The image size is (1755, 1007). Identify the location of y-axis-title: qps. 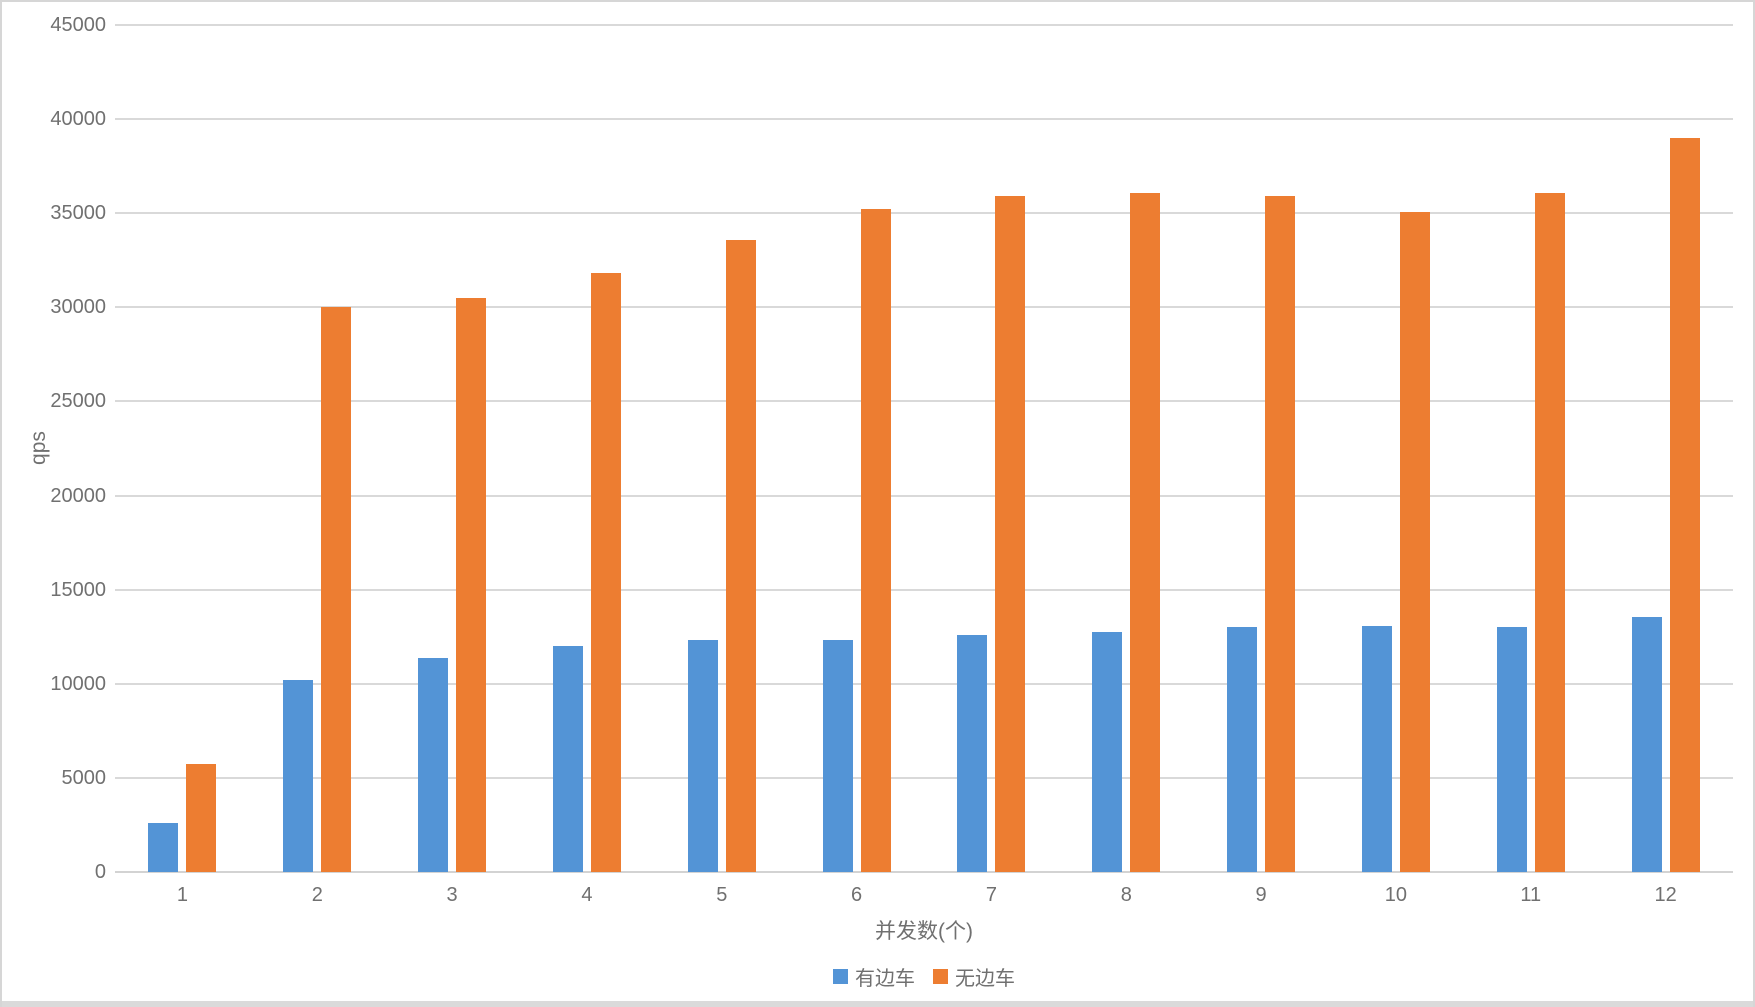
(38, 448).